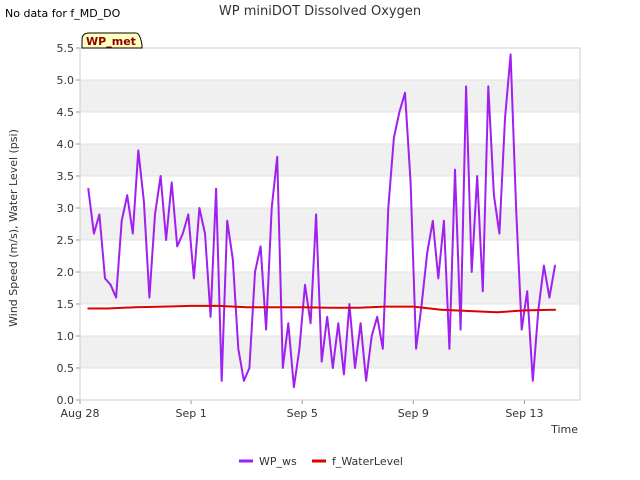  What do you see at coordinates (66, 48) in the screenshot?
I see `y-tick-label: 5.5` at bounding box center [66, 48].